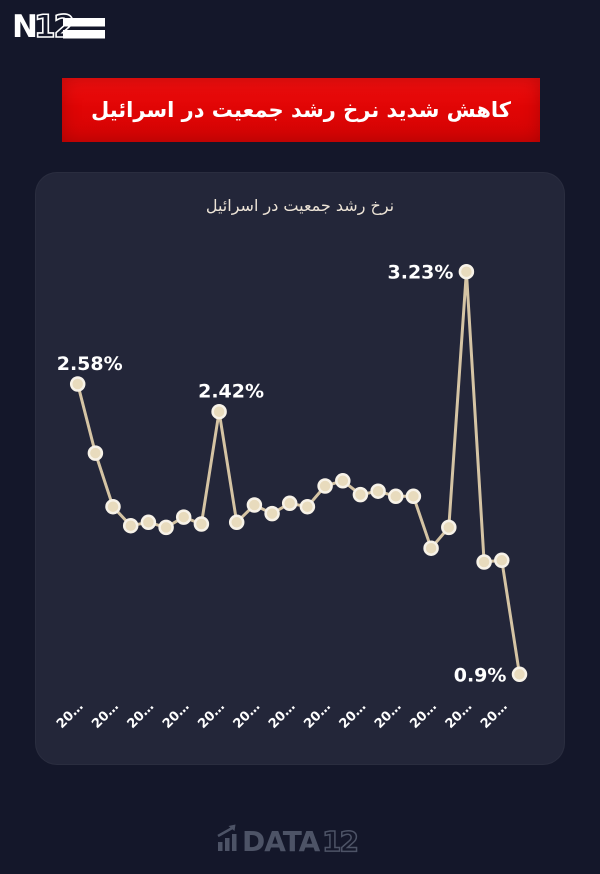  What do you see at coordinates (84, 34) in the screenshot?
I see `menu-bar-bottom` at bounding box center [84, 34].